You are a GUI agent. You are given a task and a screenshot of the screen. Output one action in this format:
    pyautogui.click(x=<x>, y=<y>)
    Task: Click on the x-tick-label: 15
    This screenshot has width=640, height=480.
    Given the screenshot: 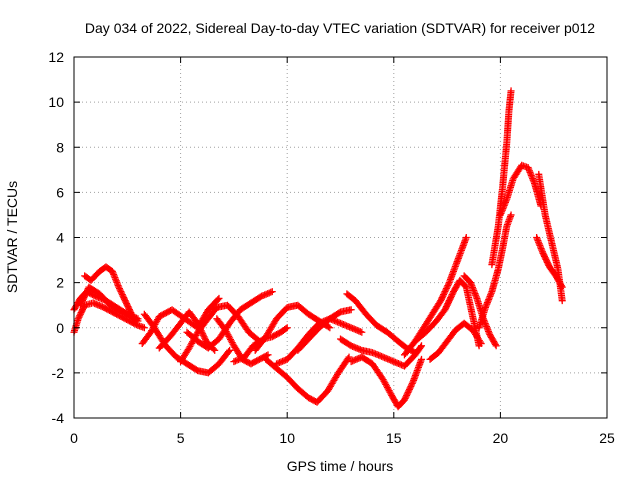 What is the action you would take?
    pyautogui.click(x=394, y=438)
    